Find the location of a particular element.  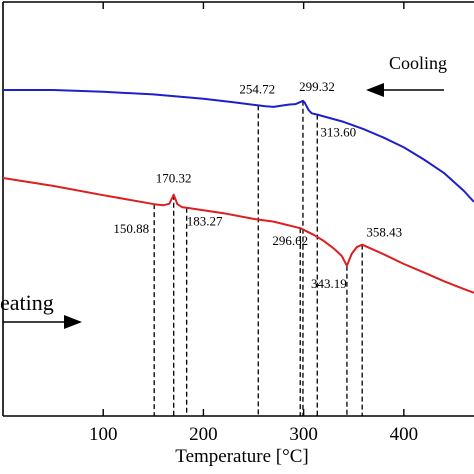

x-tick-label: 100 is located at coordinates (103, 434).